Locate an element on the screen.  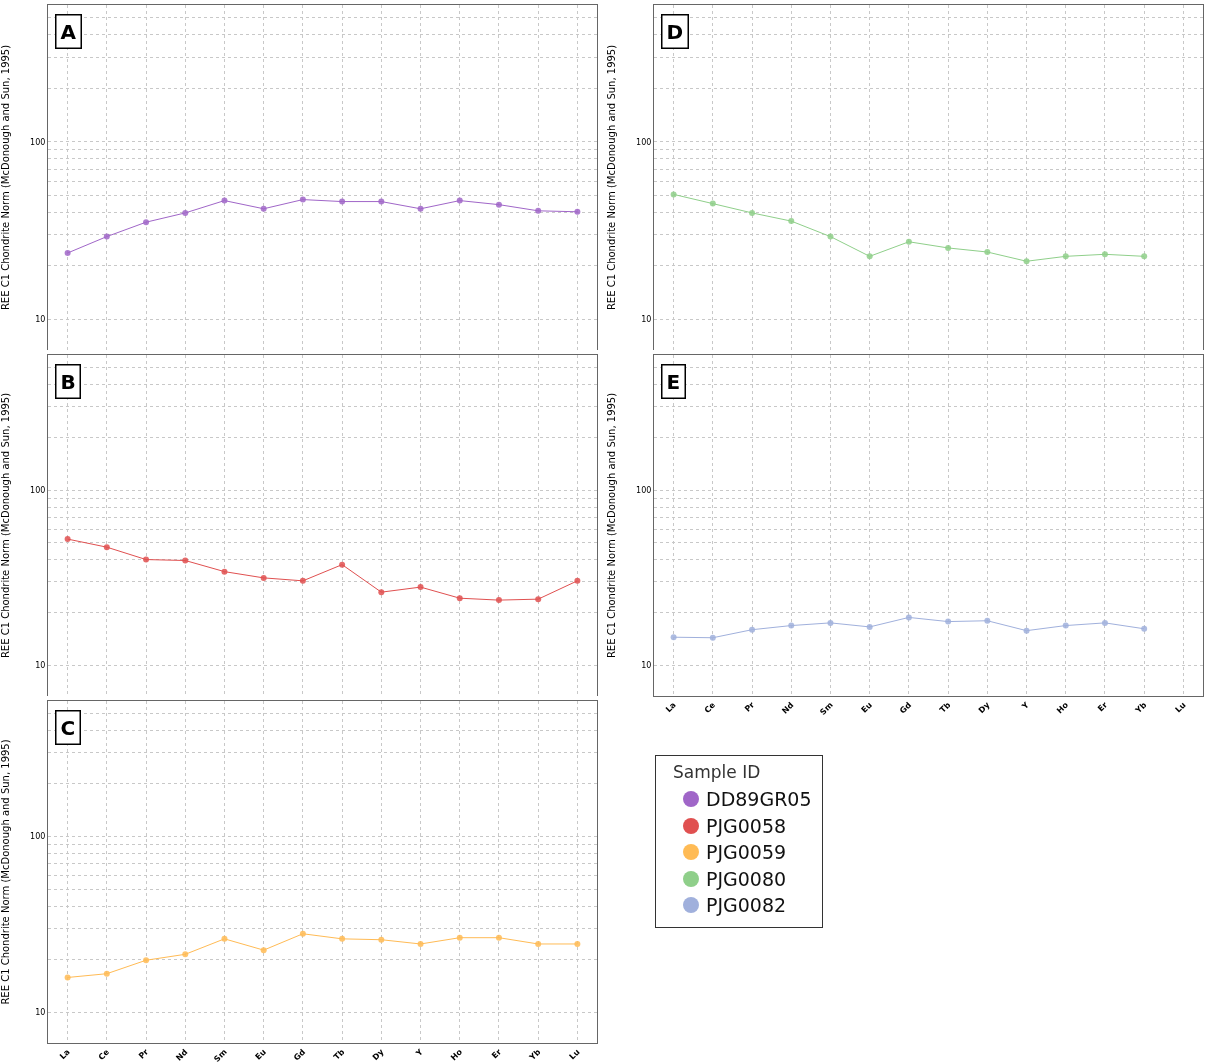
x-tick-label: Pr is located at coordinates (143, 1054).